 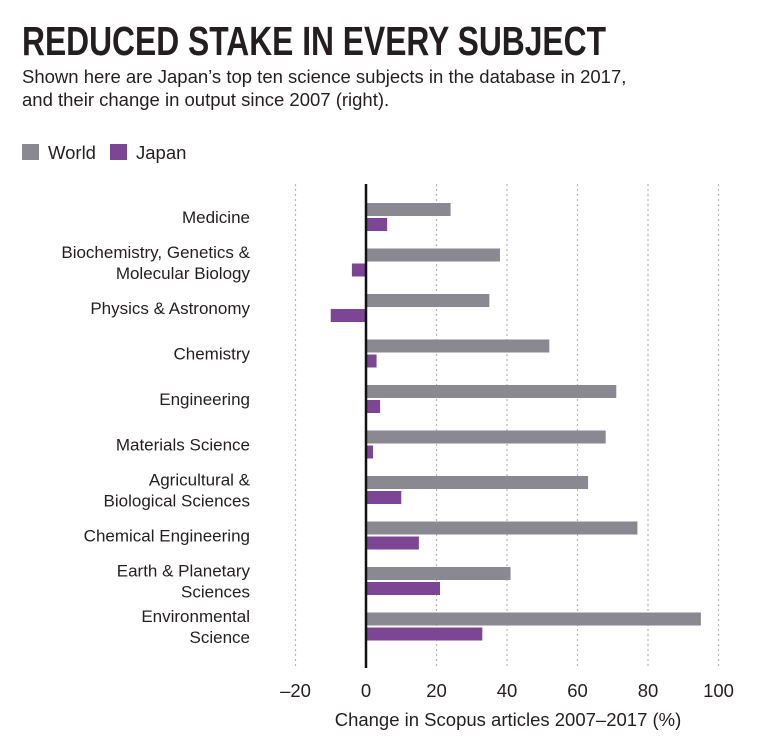 I want to click on category-label: Earth & Planetary, so click(x=184, y=571).